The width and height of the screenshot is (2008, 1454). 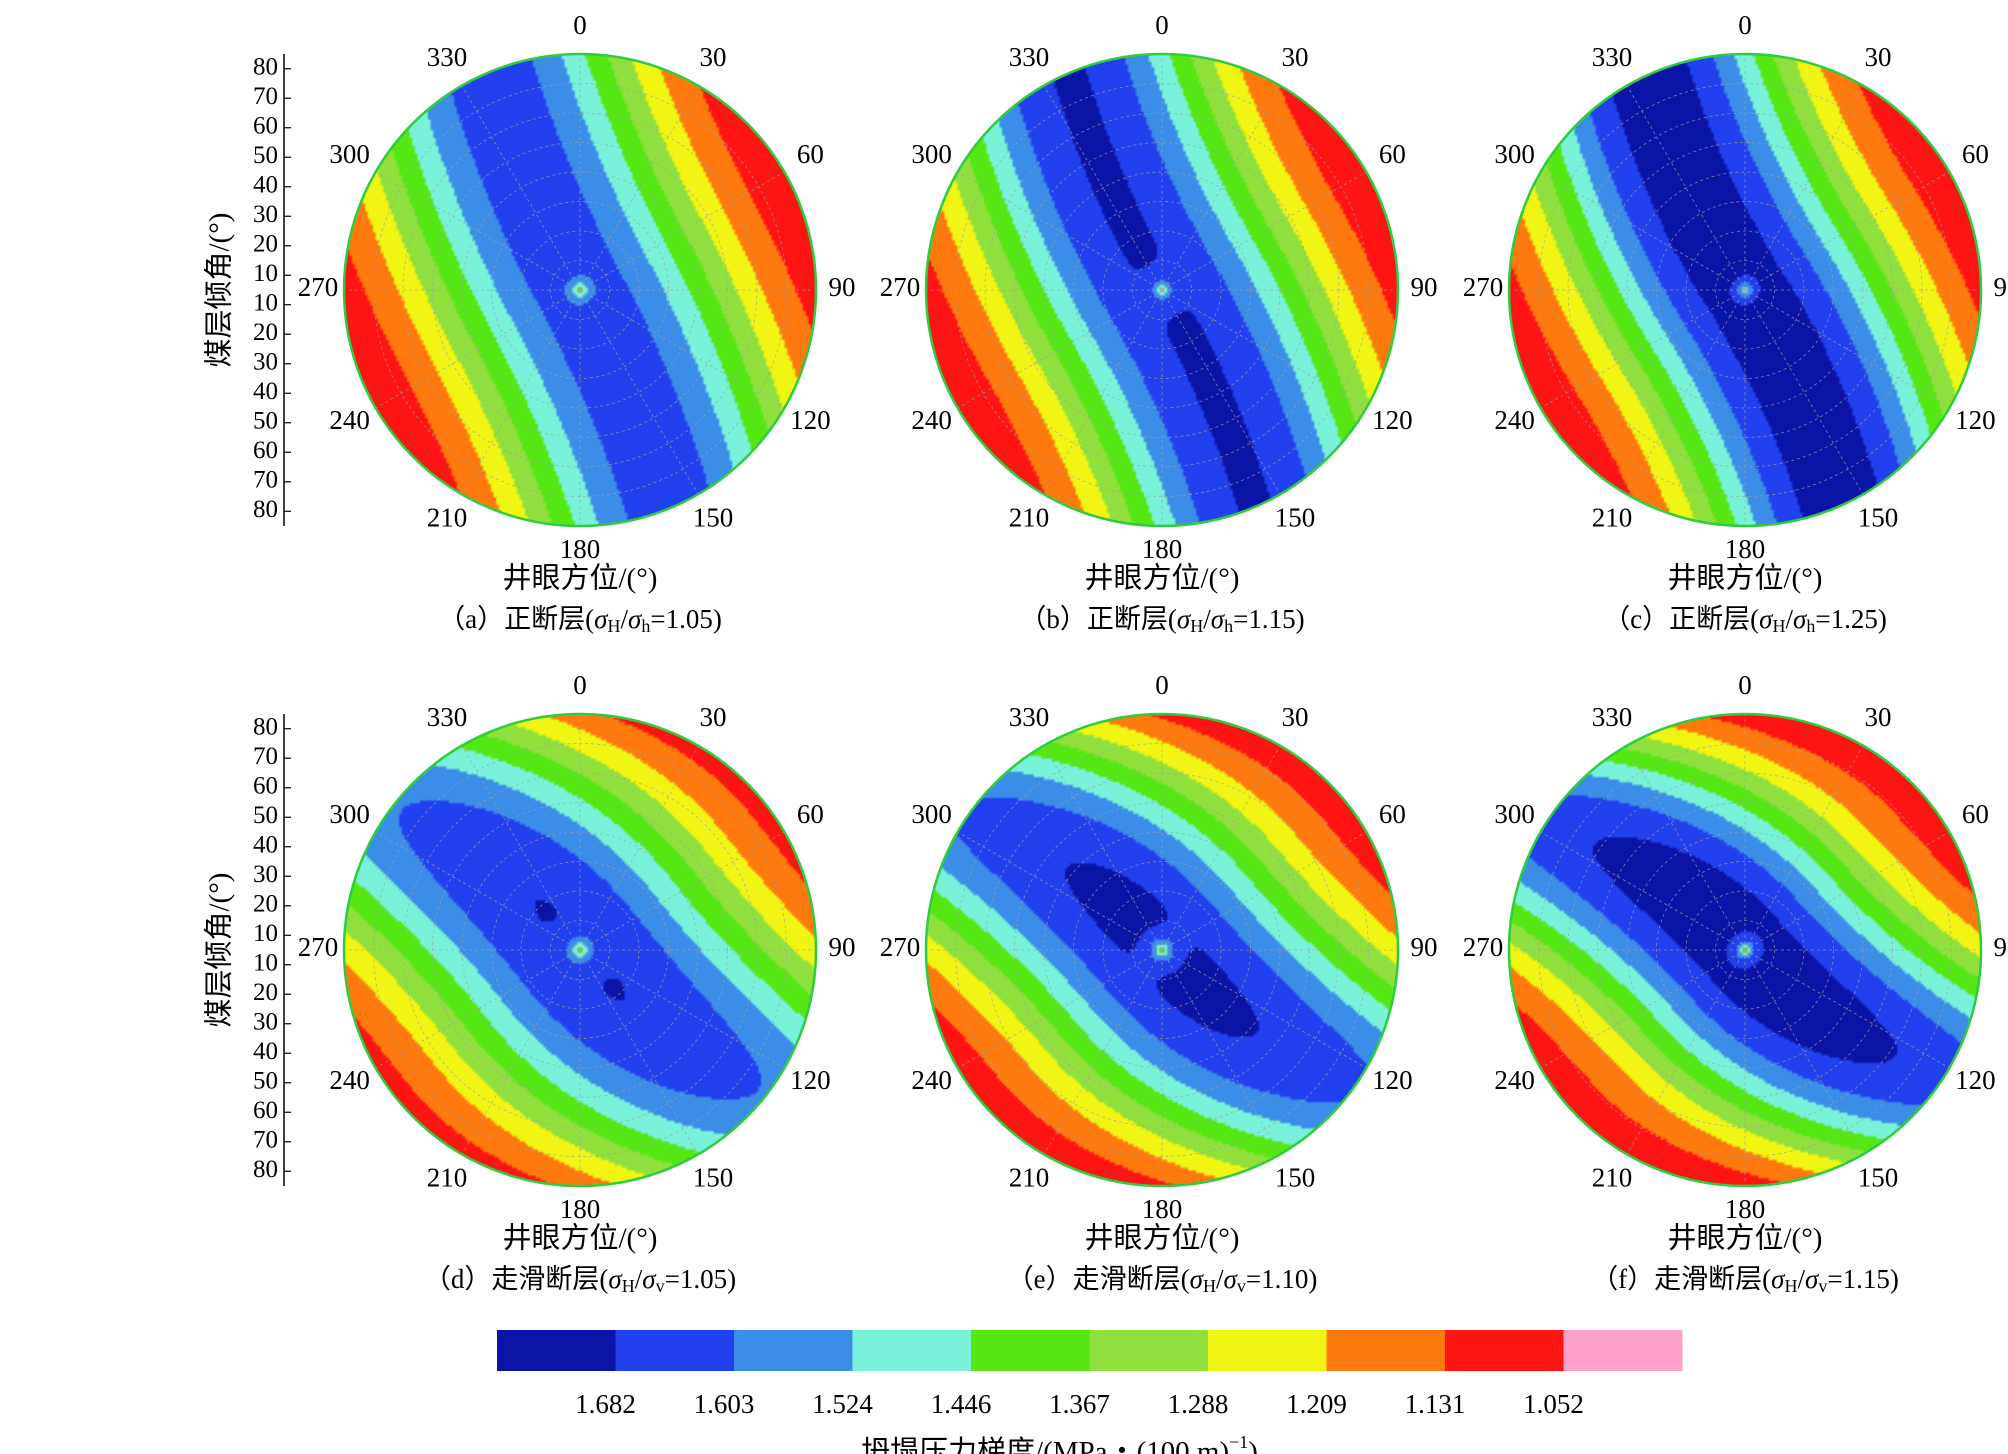 I want to click on colorbar-tick-label: 1.367, so click(x=1079, y=1404).